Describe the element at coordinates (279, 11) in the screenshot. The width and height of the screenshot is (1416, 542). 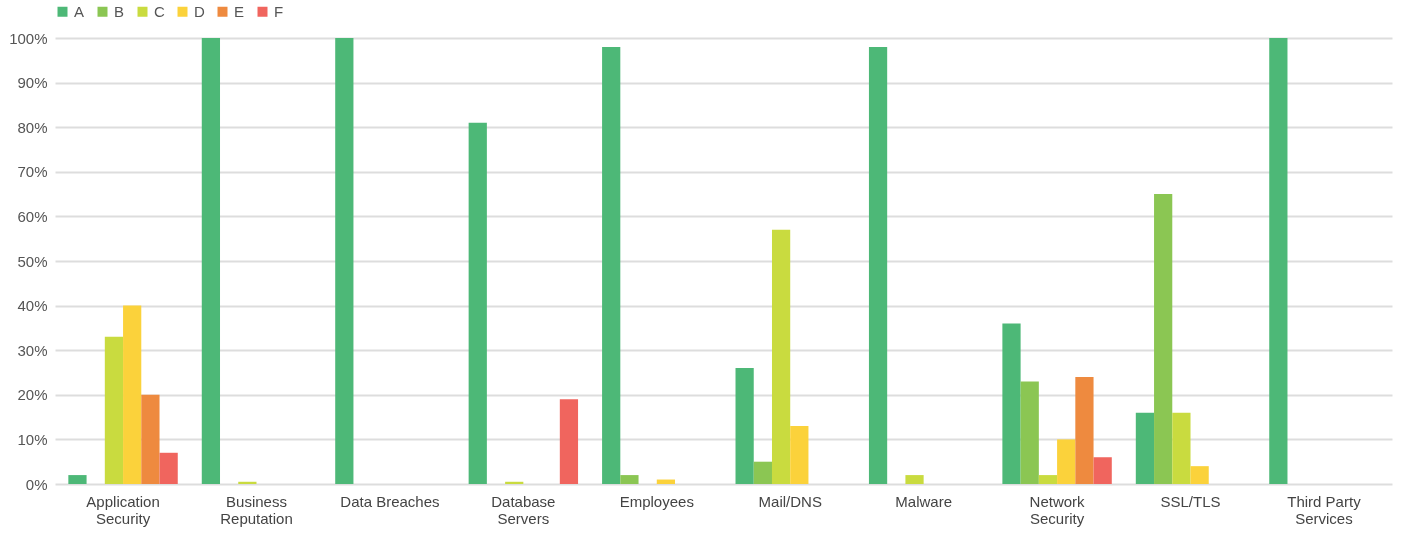
I see `legend-label: F` at that location.